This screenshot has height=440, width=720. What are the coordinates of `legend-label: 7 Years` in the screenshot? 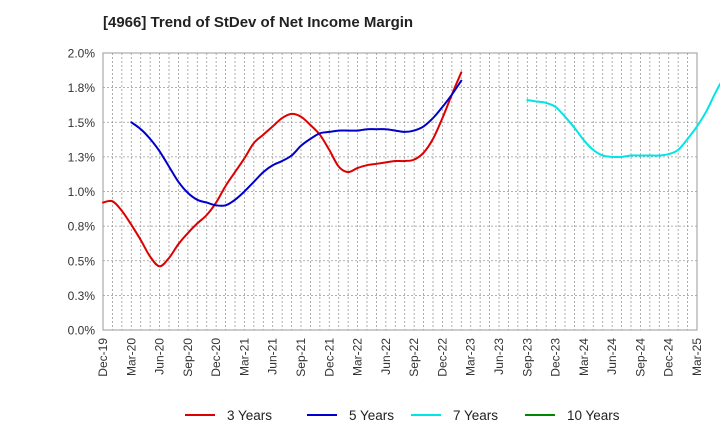 It's located at (476, 415).